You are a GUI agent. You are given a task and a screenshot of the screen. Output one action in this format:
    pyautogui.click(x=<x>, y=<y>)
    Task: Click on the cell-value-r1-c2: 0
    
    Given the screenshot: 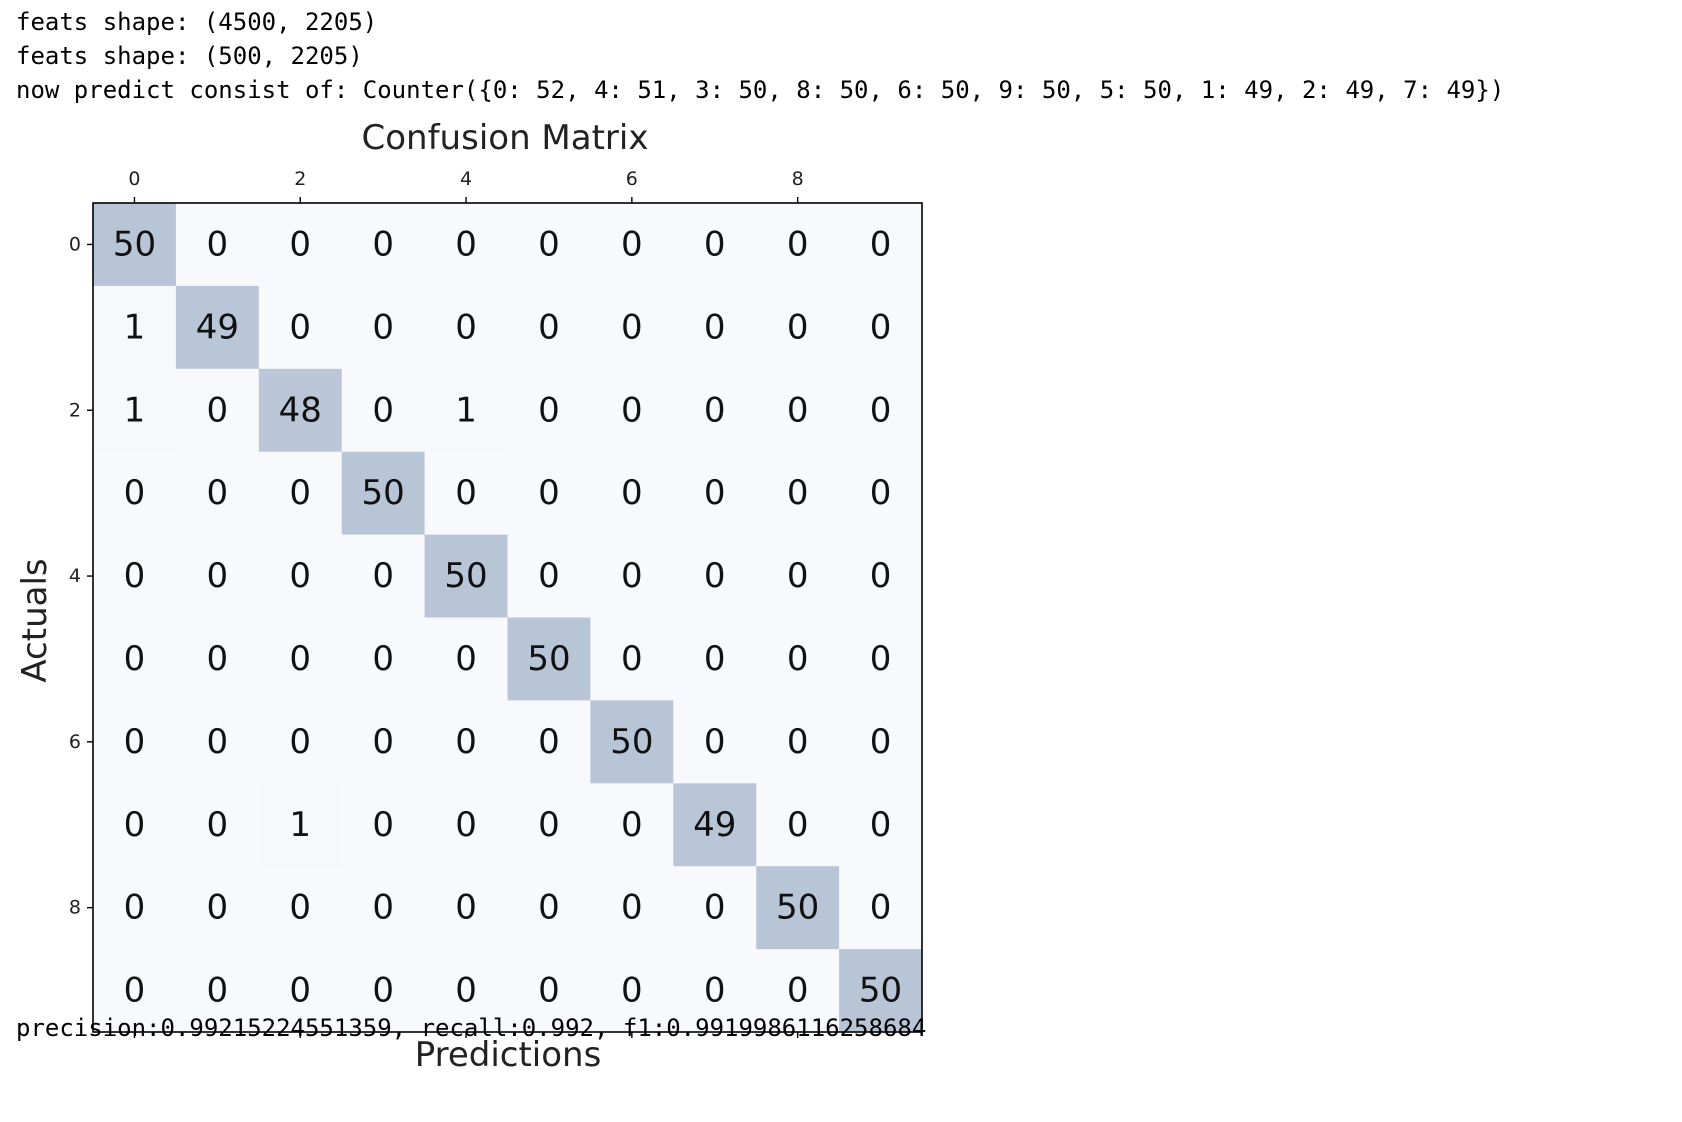 What is the action you would take?
    pyautogui.click(x=300, y=327)
    